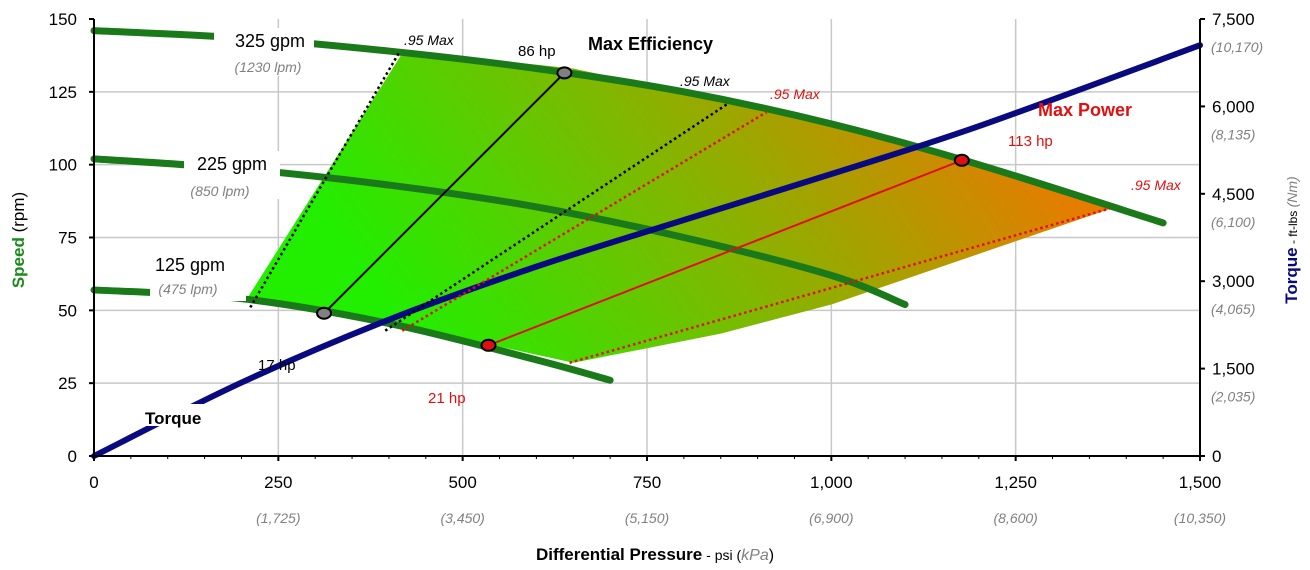 The image size is (1310, 570). What do you see at coordinates (1233, 281) in the screenshot?
I see `y-right-tick-label: 3,000` at bounding box center [1233, 281].